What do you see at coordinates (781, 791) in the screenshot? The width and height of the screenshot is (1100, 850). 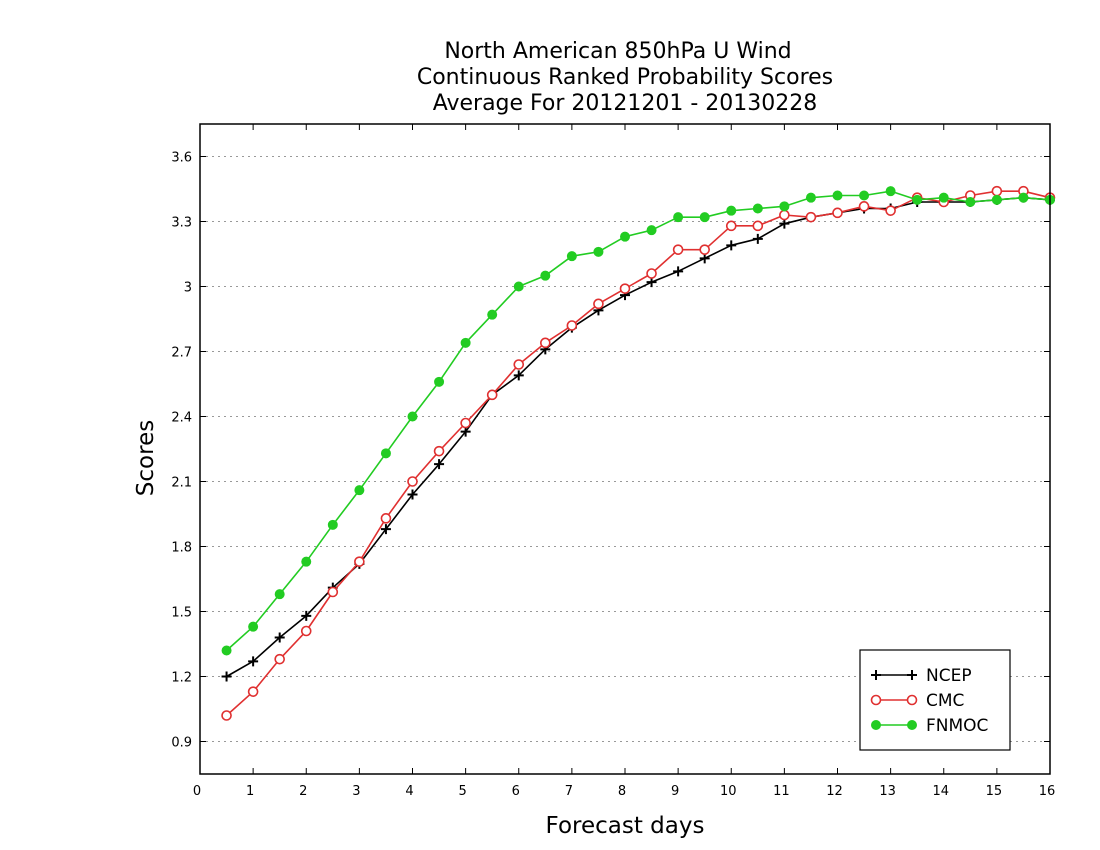 I see `x-tick-label: 11` at bounding box center [781, 791].